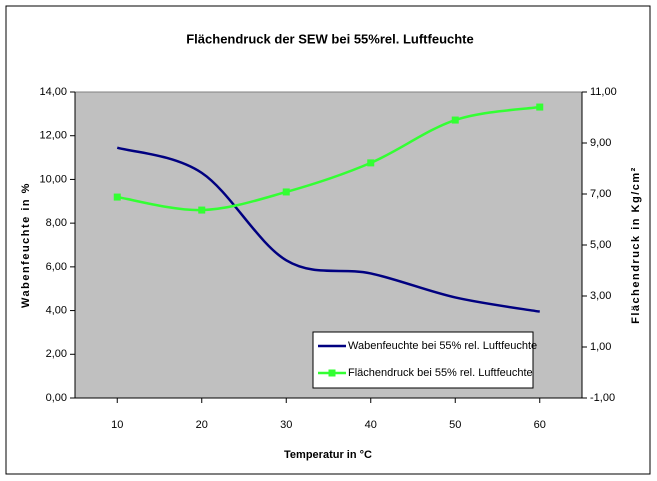  What do you see at coordinates (56, 267) in the screenshot?
I see `y-tick-label: 6,00` at bounding box center [56, 267].